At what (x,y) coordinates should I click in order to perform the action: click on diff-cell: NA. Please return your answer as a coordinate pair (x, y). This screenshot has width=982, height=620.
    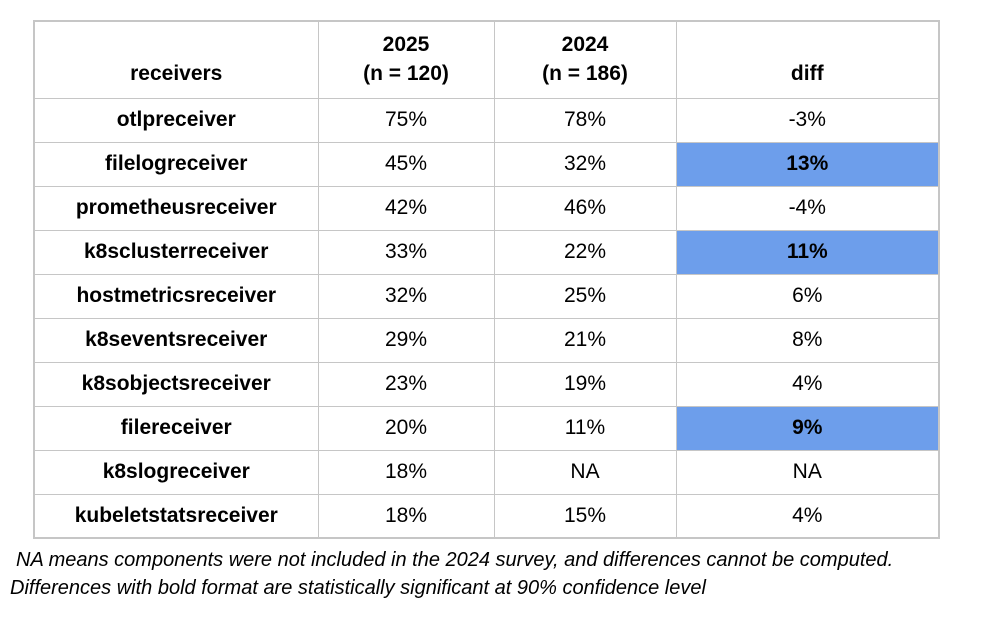
    Looking at the image, I should click on (807, 472).